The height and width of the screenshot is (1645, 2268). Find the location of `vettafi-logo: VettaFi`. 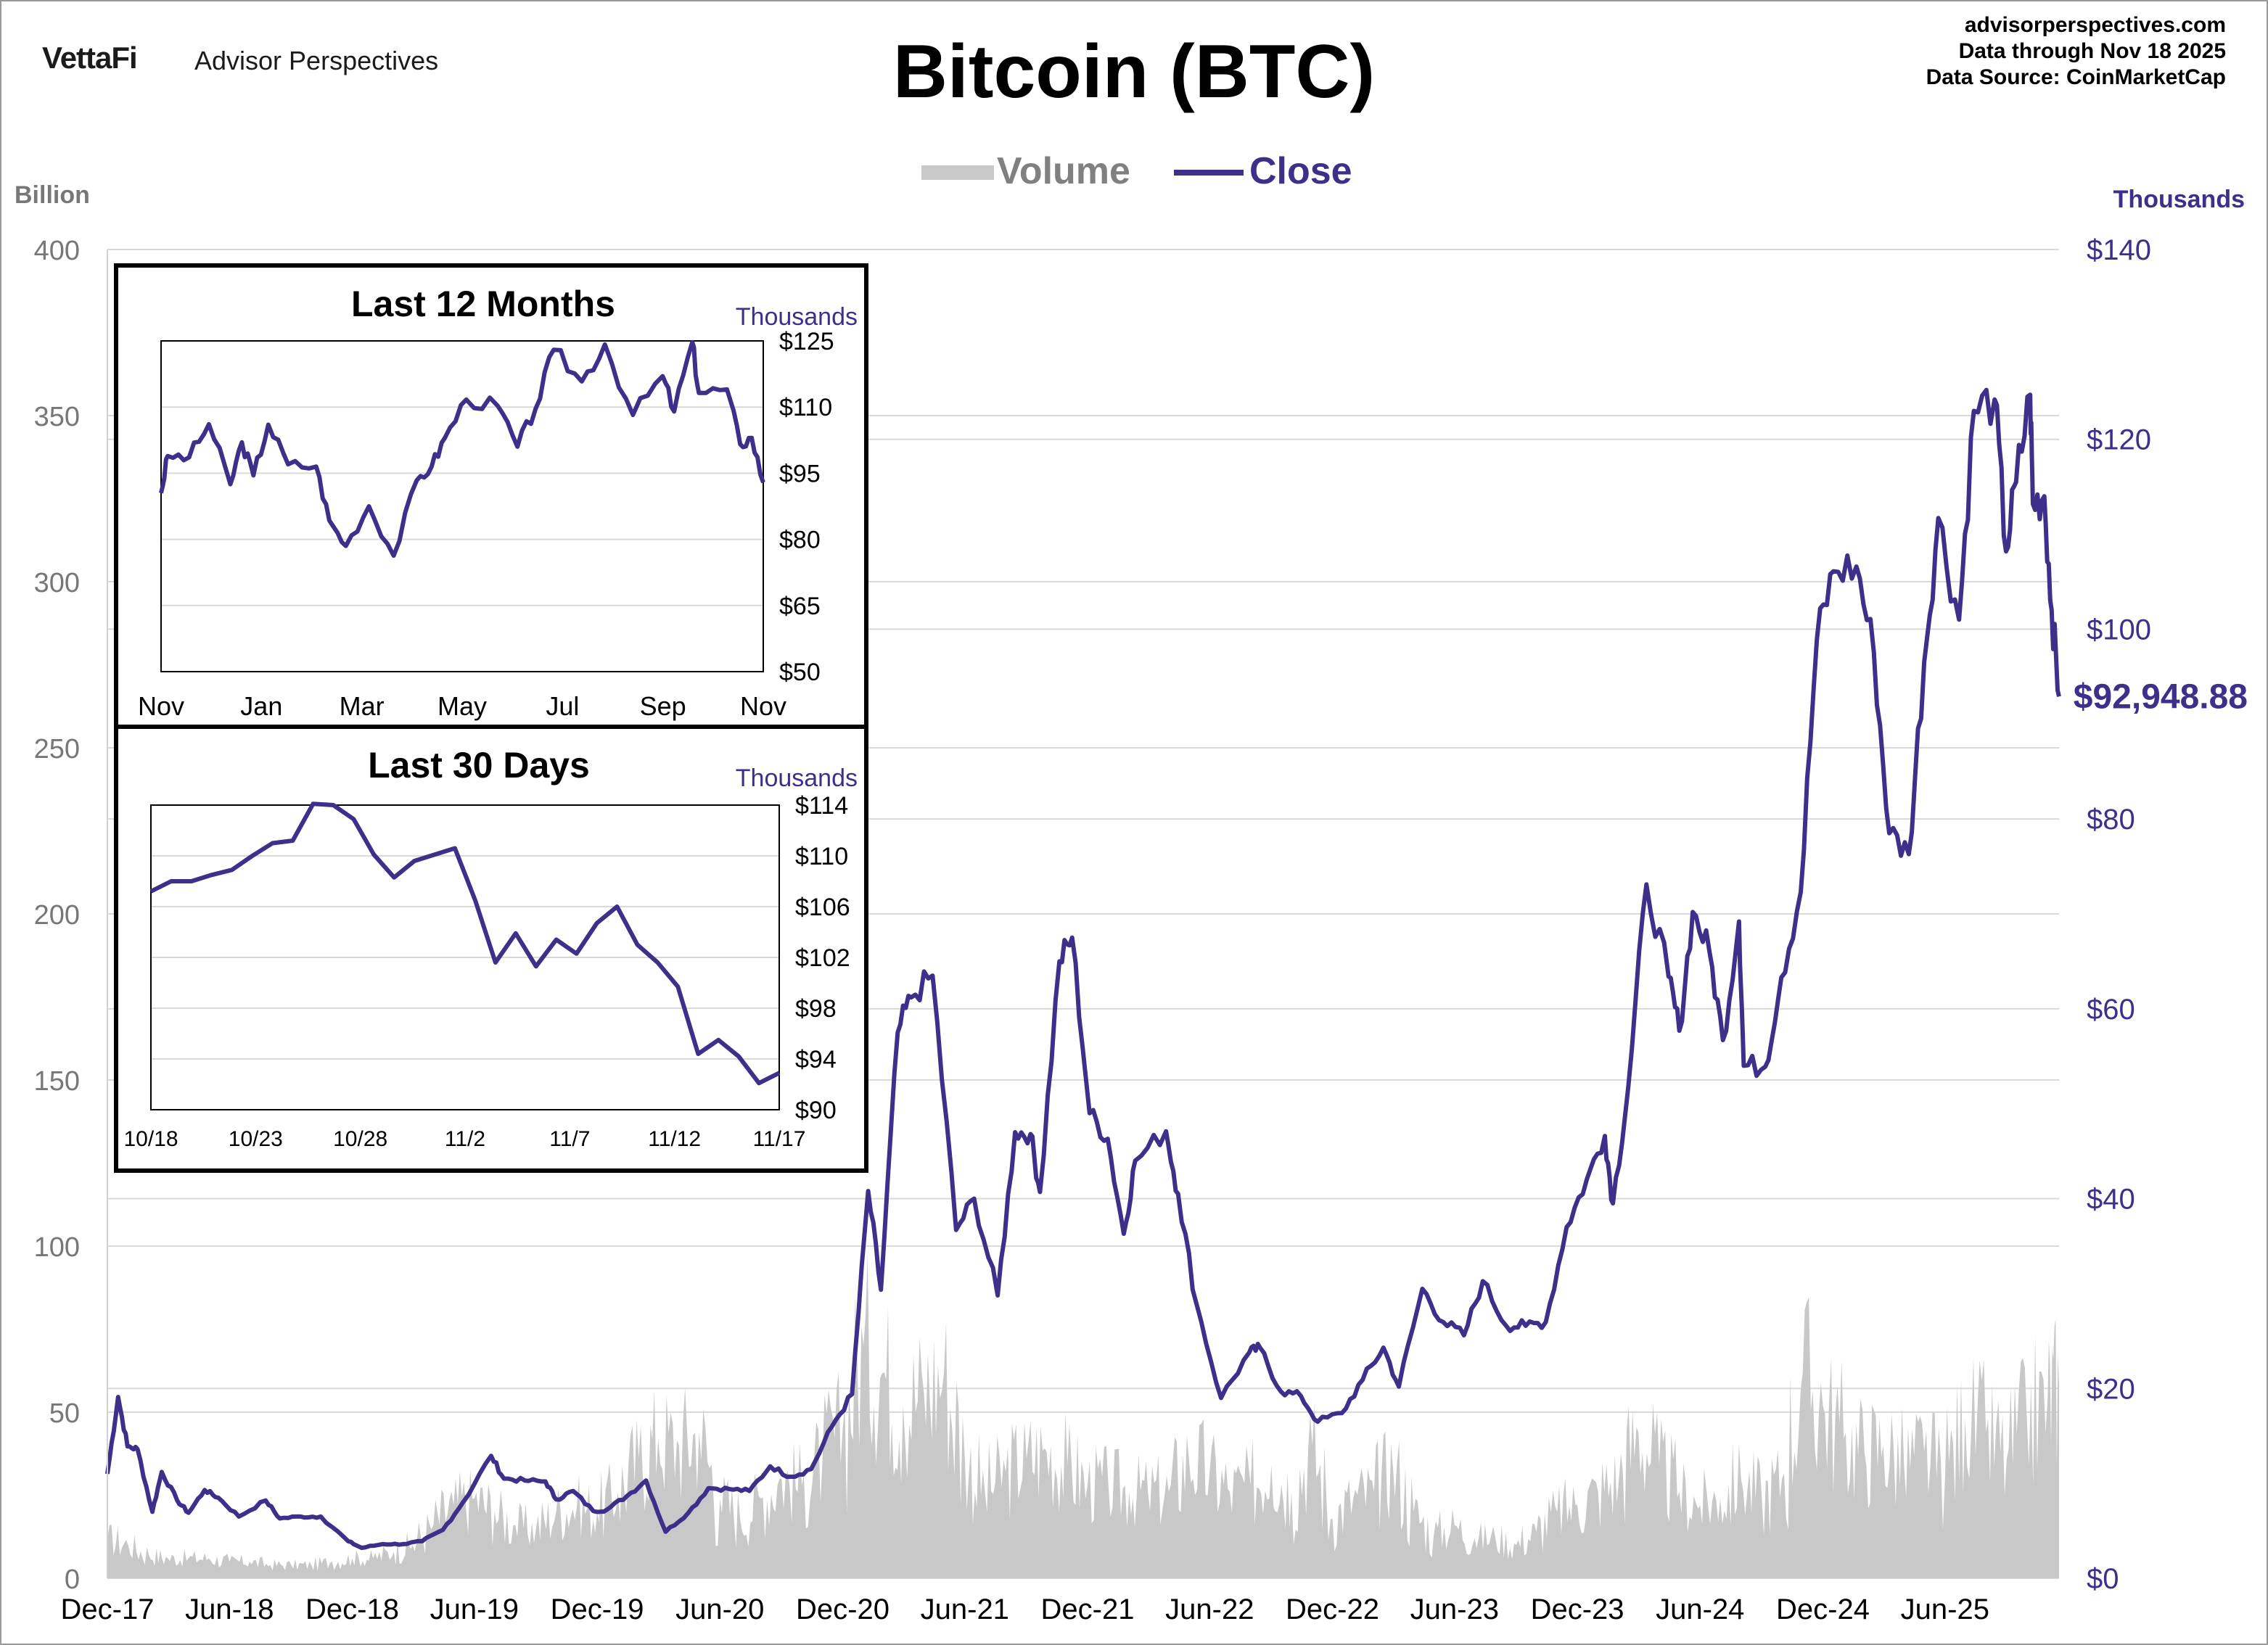

vettafi-logo: VettaFi is located at coordinates (90, 58).